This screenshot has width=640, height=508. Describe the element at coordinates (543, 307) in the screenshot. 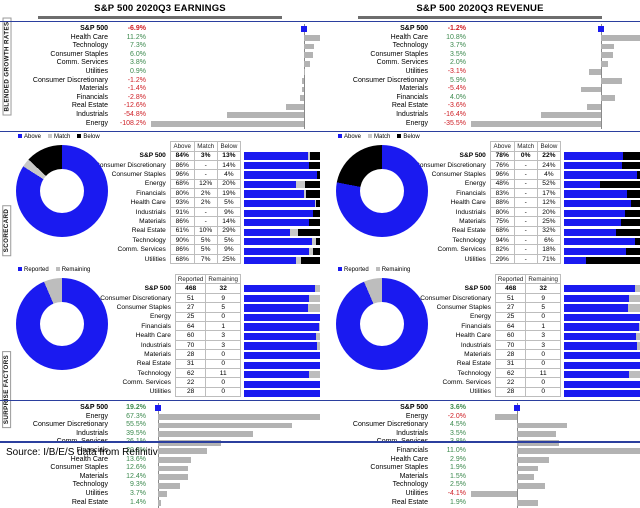

I see `revenue-reported-cell: 5` at that location.